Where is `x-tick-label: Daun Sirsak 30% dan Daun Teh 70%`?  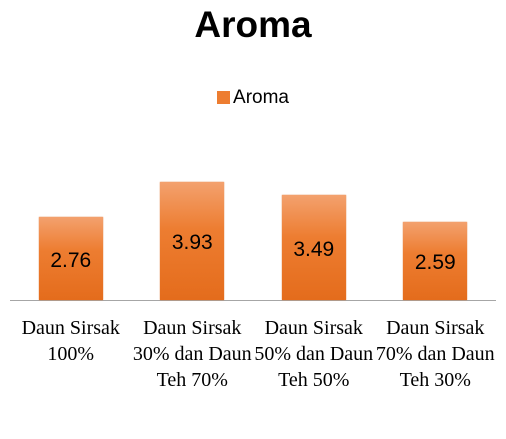
x-tick-label: Daun Sirsak 30% dan Daun Teh 70% is located at coordinates (192, 354).